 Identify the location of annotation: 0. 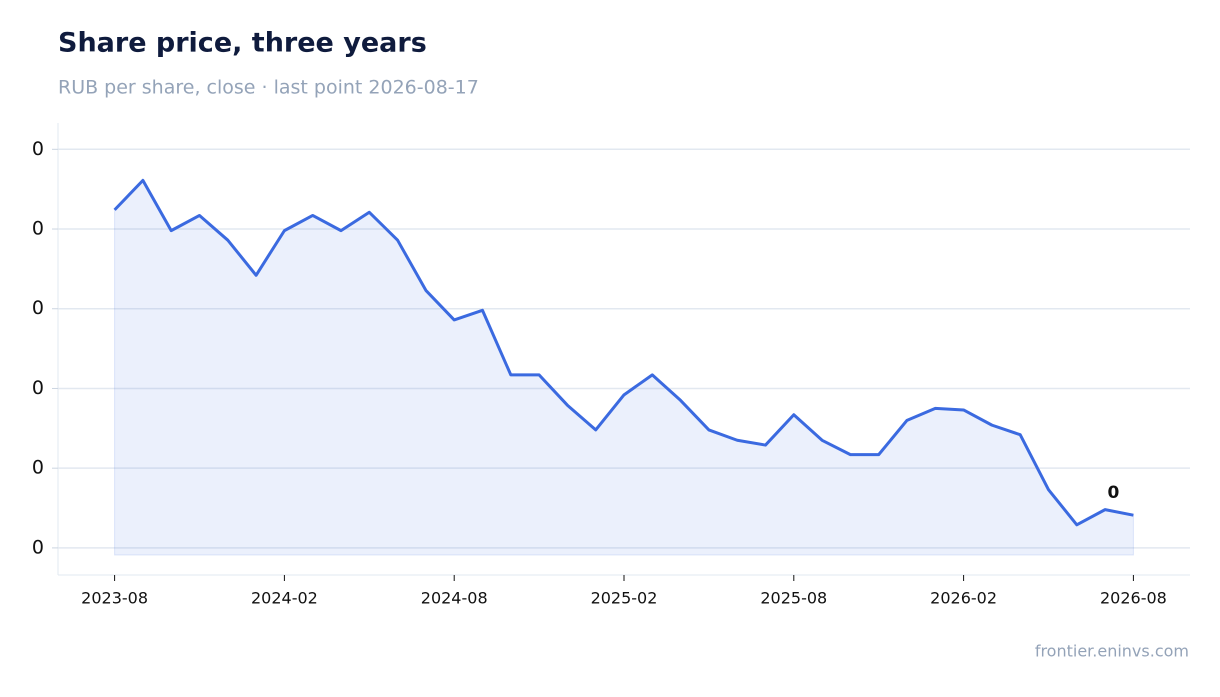
(1113, 493).